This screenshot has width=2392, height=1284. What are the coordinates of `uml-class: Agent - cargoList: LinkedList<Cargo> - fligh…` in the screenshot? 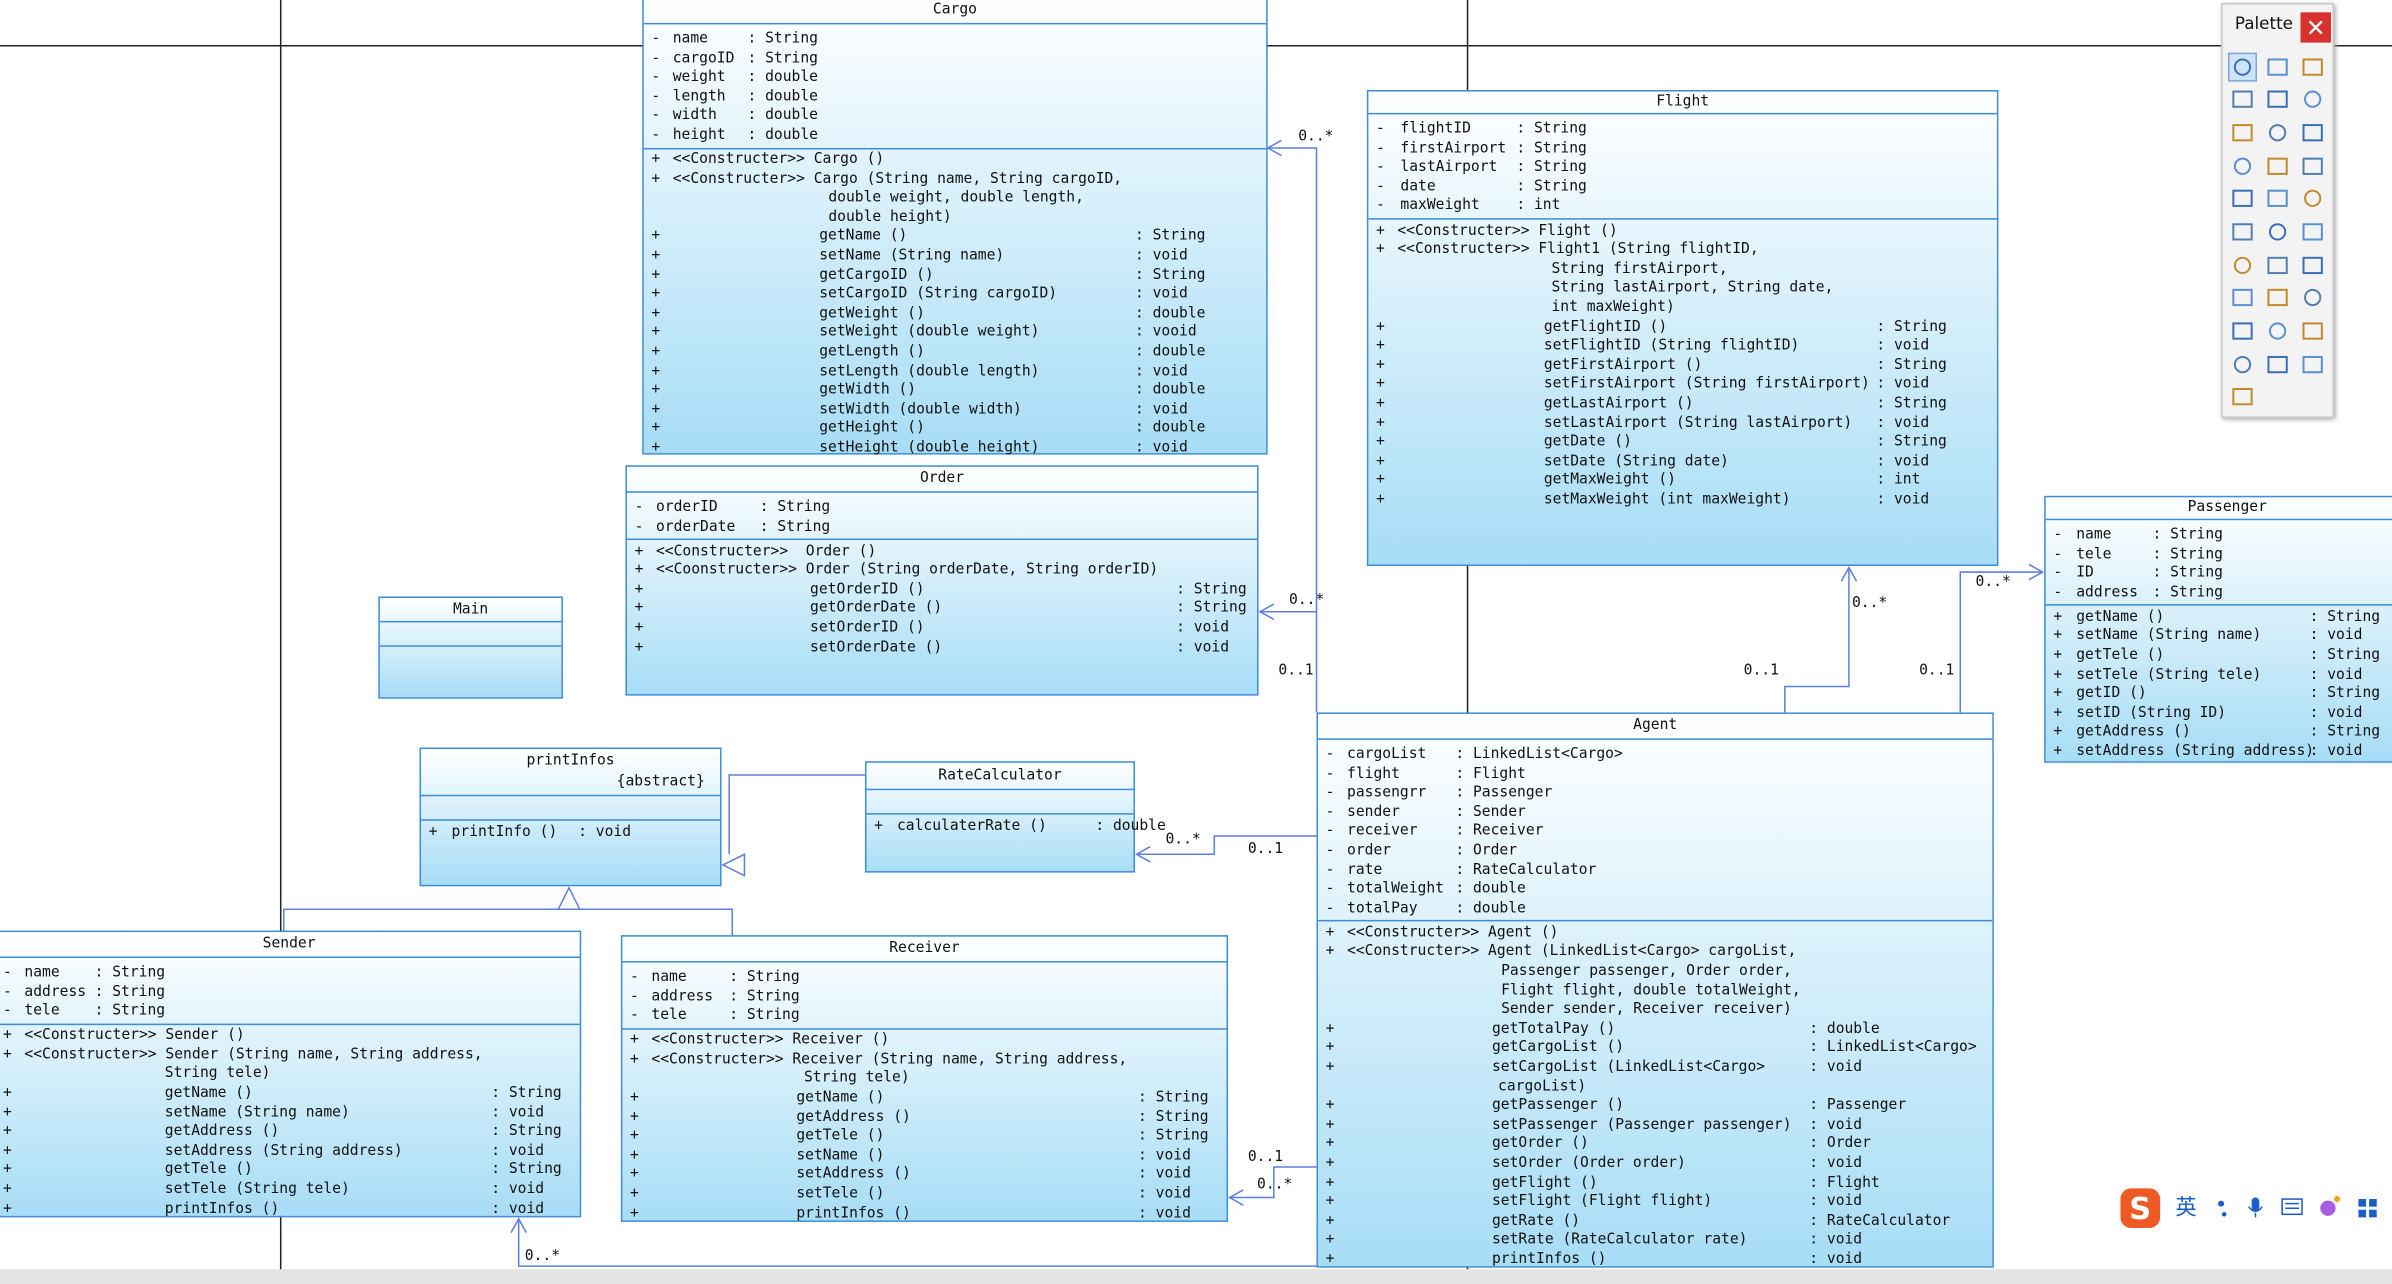 It's located at (1655, 990).